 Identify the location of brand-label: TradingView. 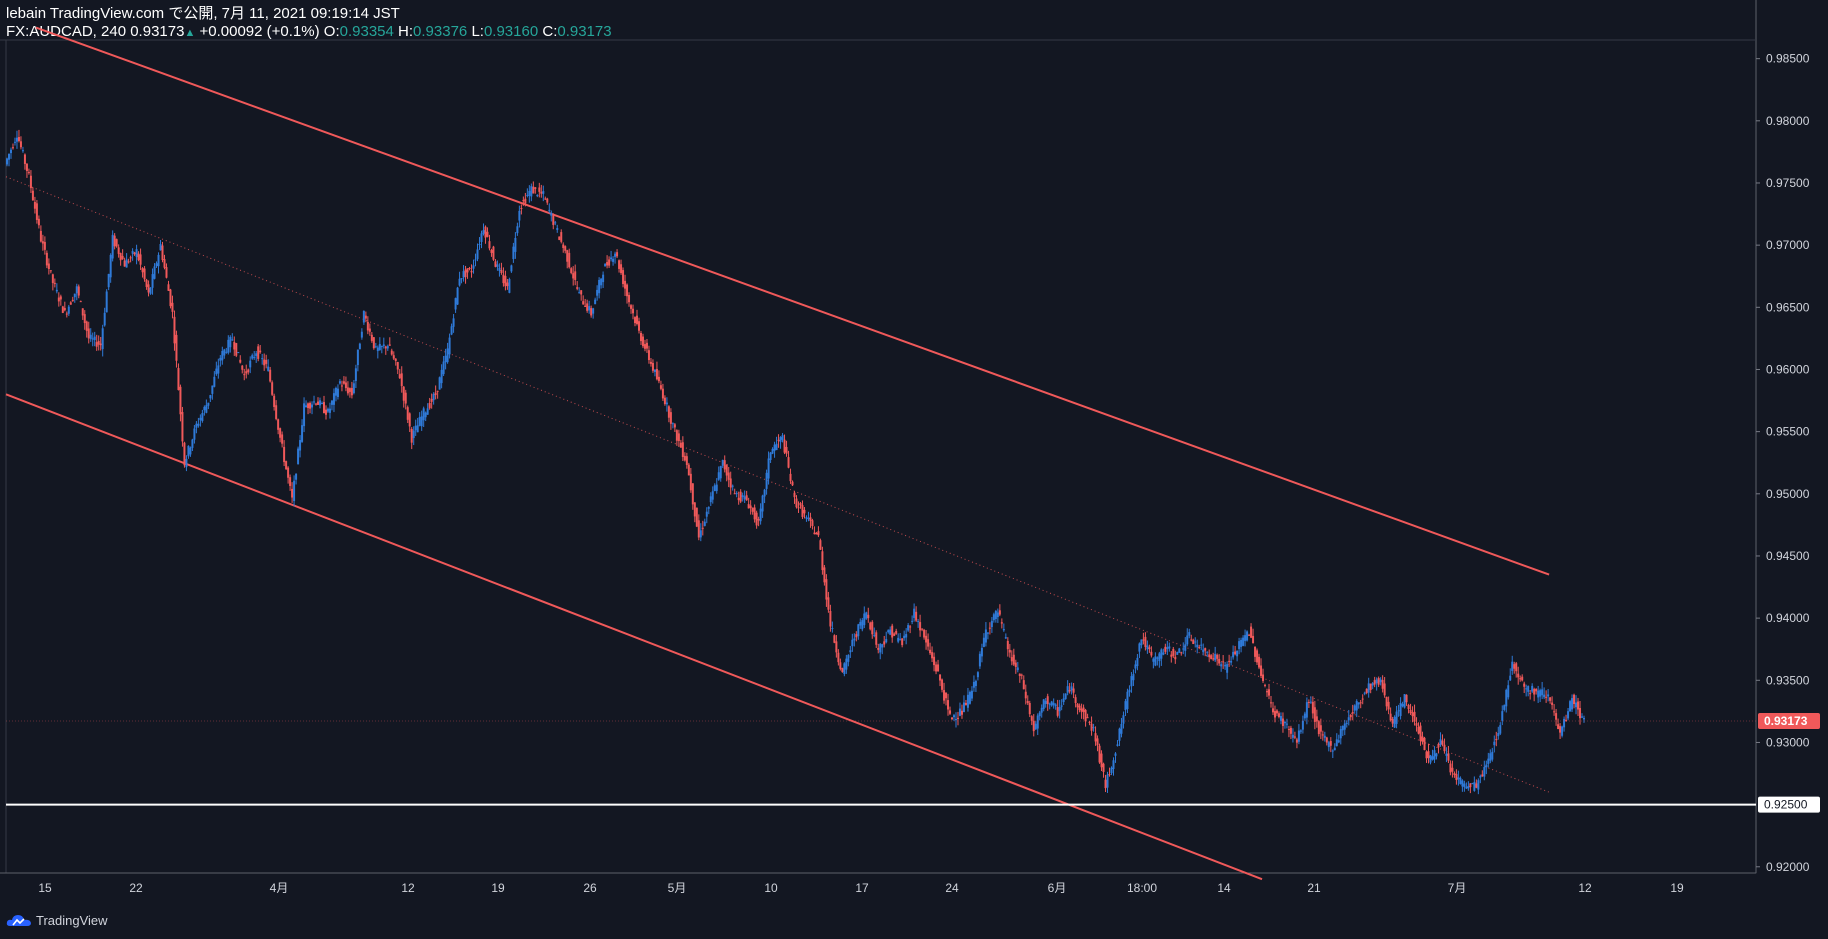
(72, 920).